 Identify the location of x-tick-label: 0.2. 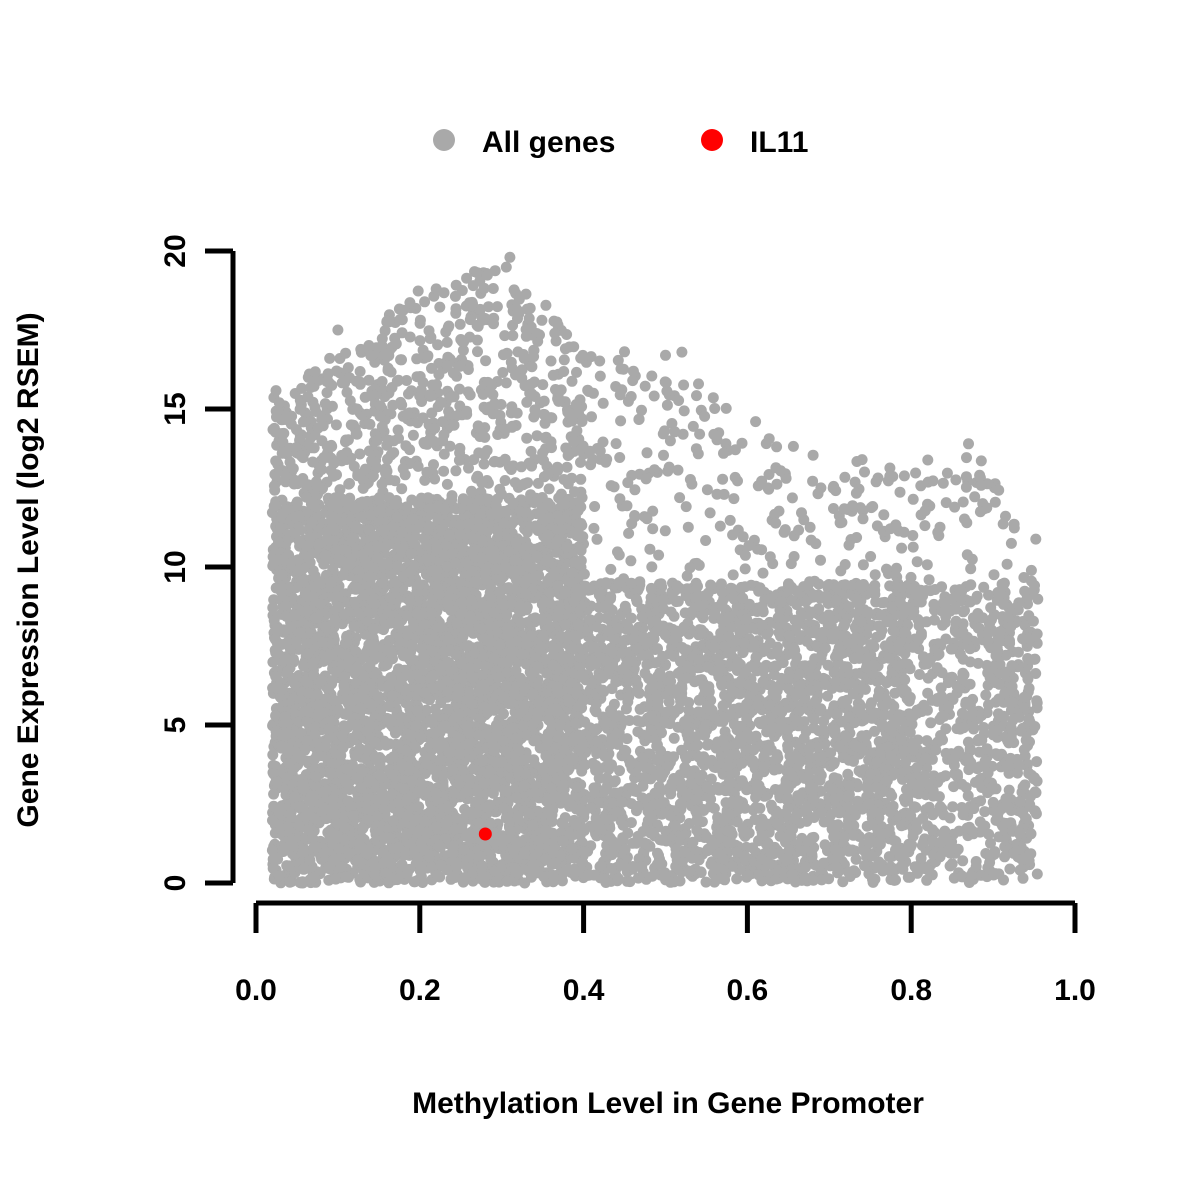
(420, 990).